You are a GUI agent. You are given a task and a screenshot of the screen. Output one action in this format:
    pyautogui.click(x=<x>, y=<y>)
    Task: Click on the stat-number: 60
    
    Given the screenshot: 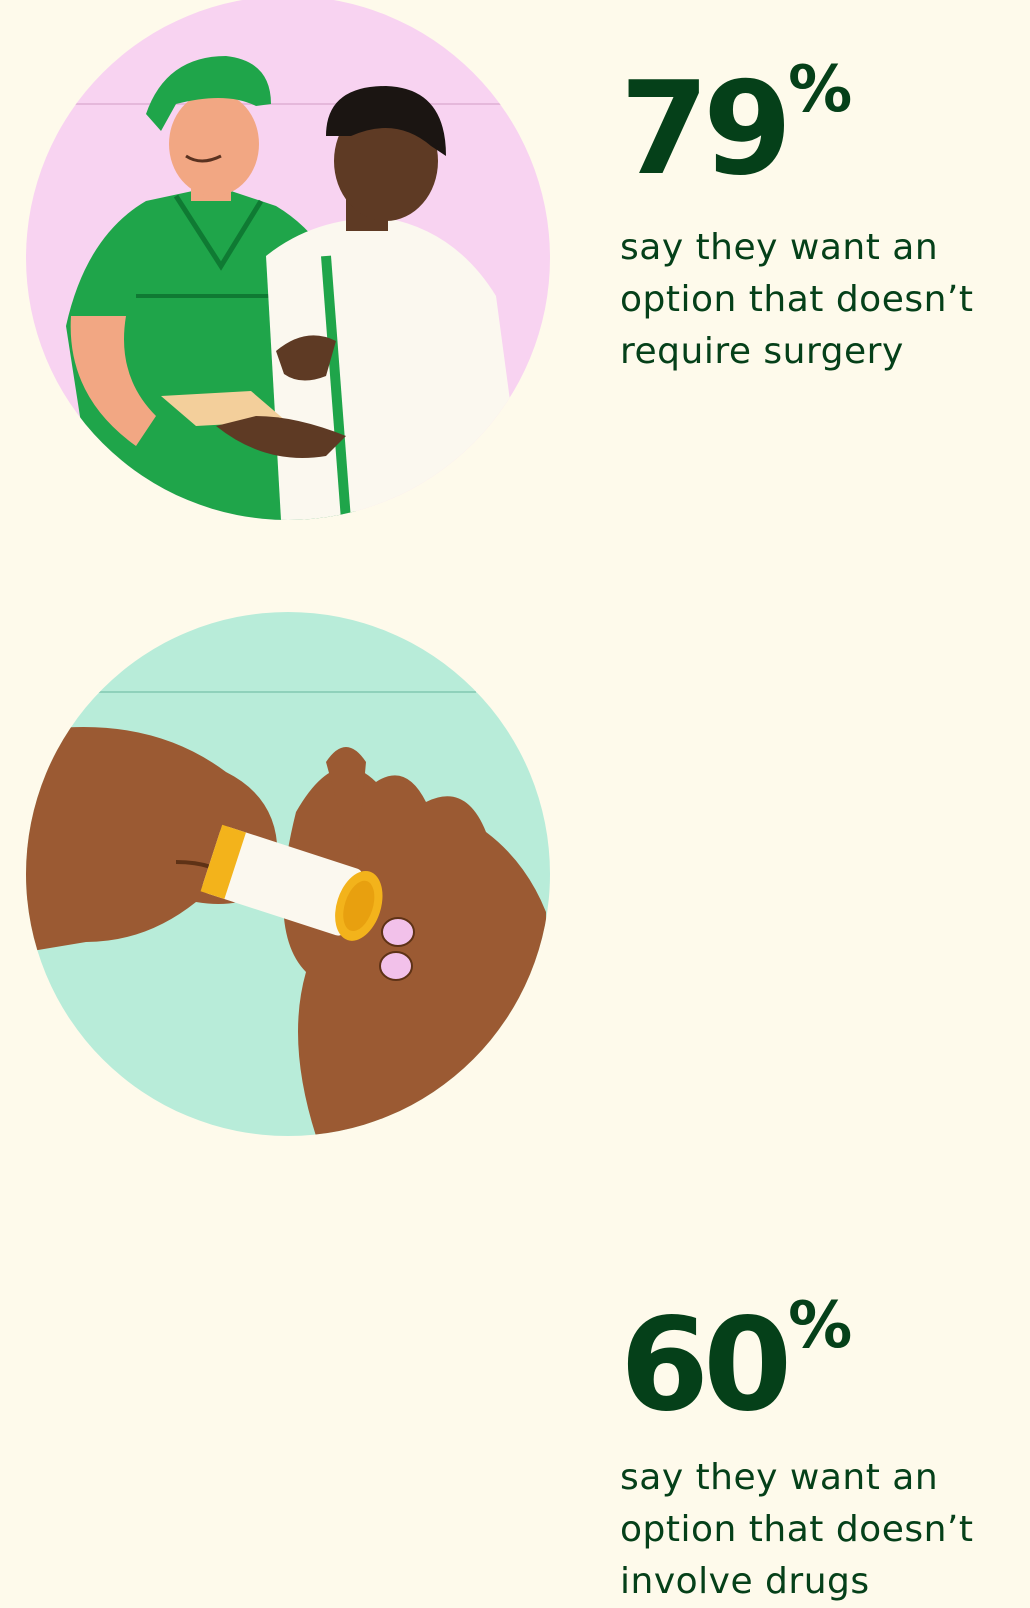 What is the action you would take?
    pyautogui.click(x=706, y=1365)
    